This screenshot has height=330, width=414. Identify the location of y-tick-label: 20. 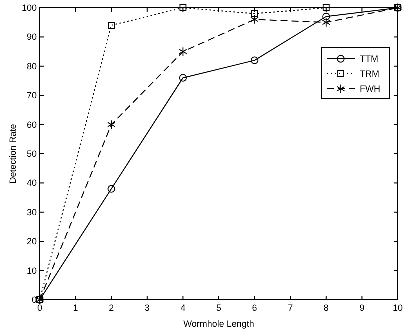
(31, 241).